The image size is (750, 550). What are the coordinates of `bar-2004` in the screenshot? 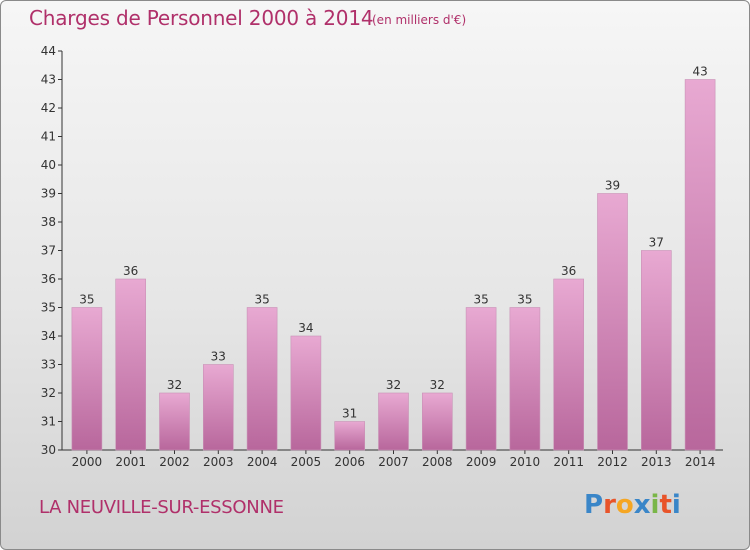 It's located at (262, 379).